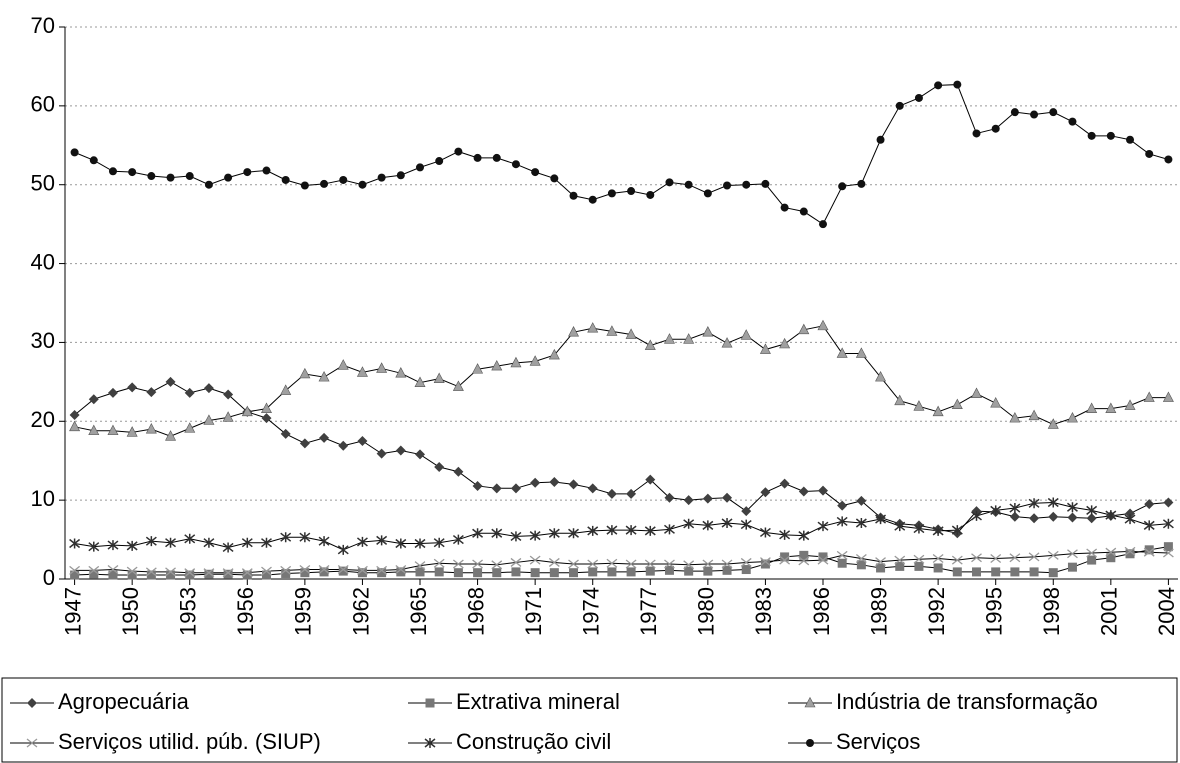 The image size is (1180, 763). Describe the element at coordinates (360, 611) in the screenshot. I see `x-tick-label: 1962` at that location.